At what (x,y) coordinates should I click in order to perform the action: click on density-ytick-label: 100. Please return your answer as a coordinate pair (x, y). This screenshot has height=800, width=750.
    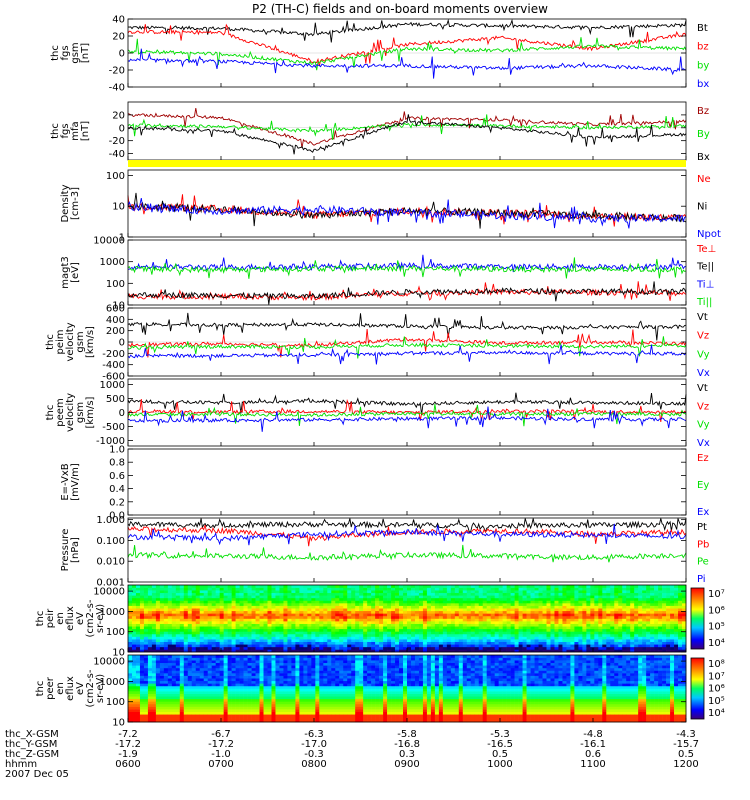
    Looking at the image, I should click on (115, 176).